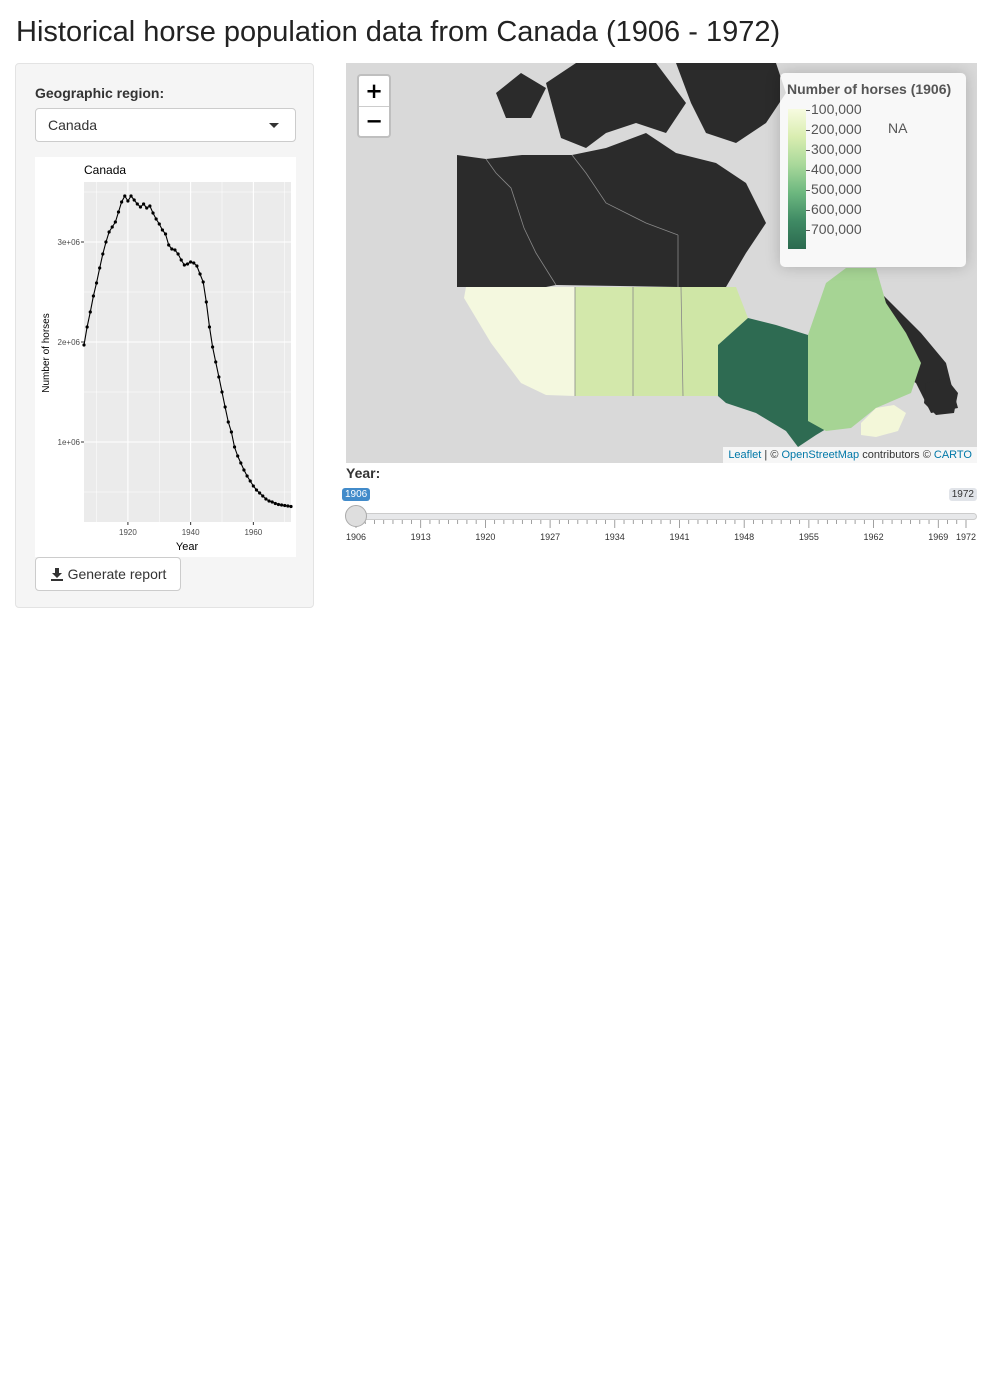 This screenshot has height=1385, width=992. I want to click on year-label: Year:, so click(363, 473).